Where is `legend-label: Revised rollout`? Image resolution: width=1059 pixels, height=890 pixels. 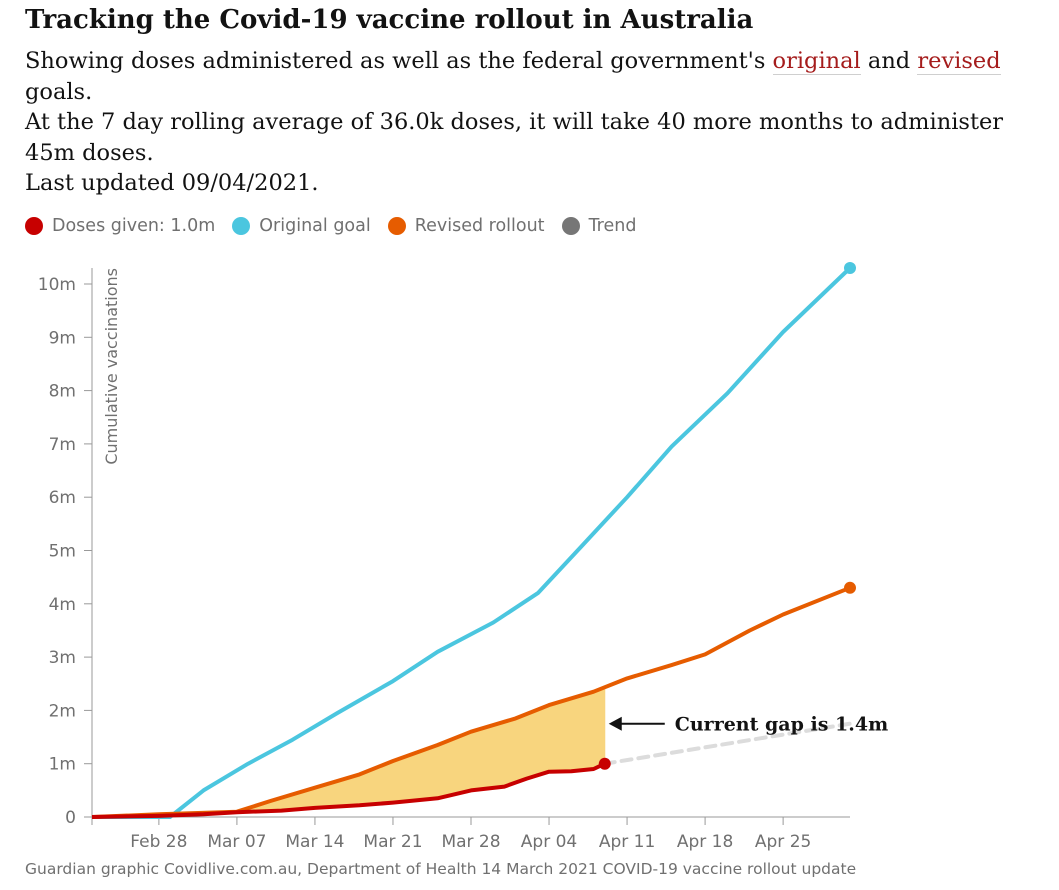 legend-label: Revised rollout is located at coordinates (479, 226).